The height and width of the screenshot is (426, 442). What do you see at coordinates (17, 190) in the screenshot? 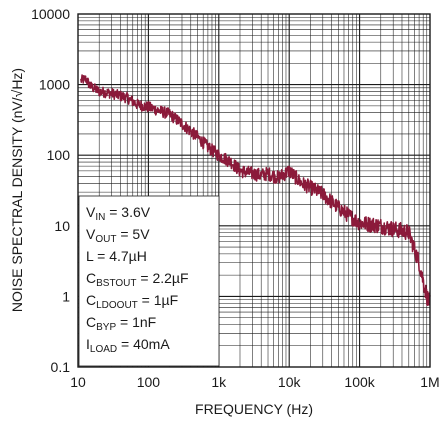
I see `y-axis-title: NOISE SPECTRAL DENSITY (nV/√Hz)` at bounding box center [17, 190].